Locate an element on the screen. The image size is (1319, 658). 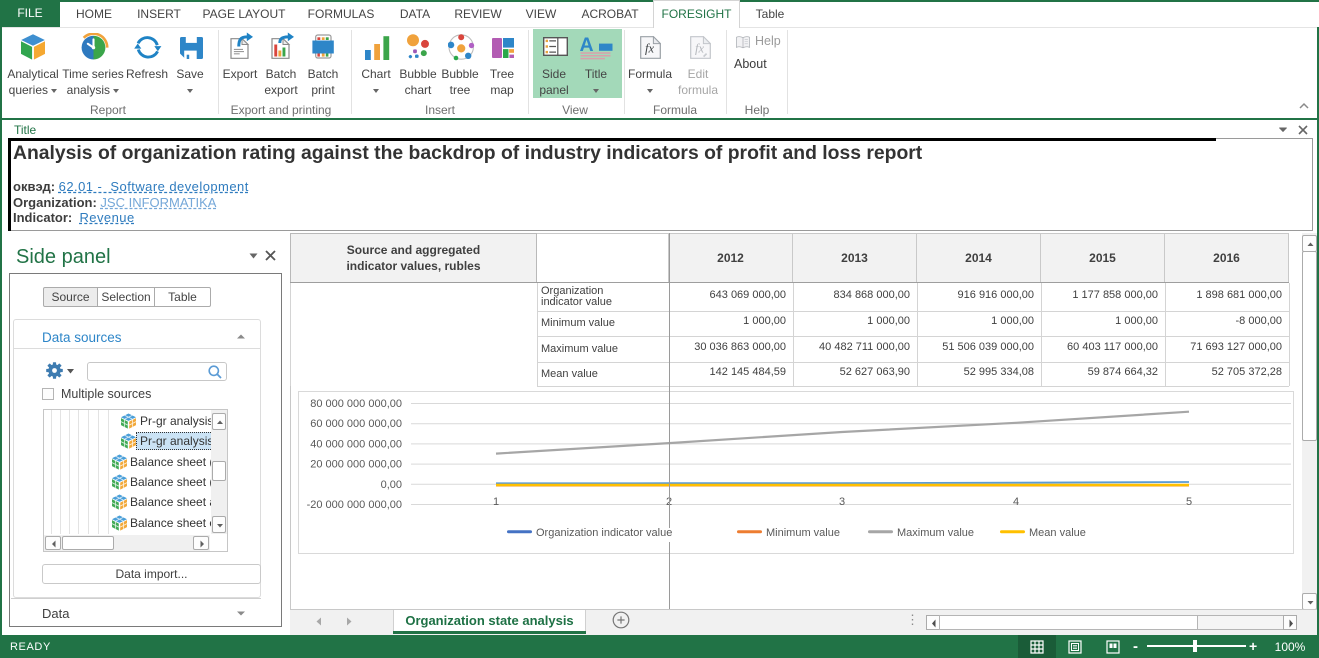
svg-text: 1 is located at coordinates (496, 502).